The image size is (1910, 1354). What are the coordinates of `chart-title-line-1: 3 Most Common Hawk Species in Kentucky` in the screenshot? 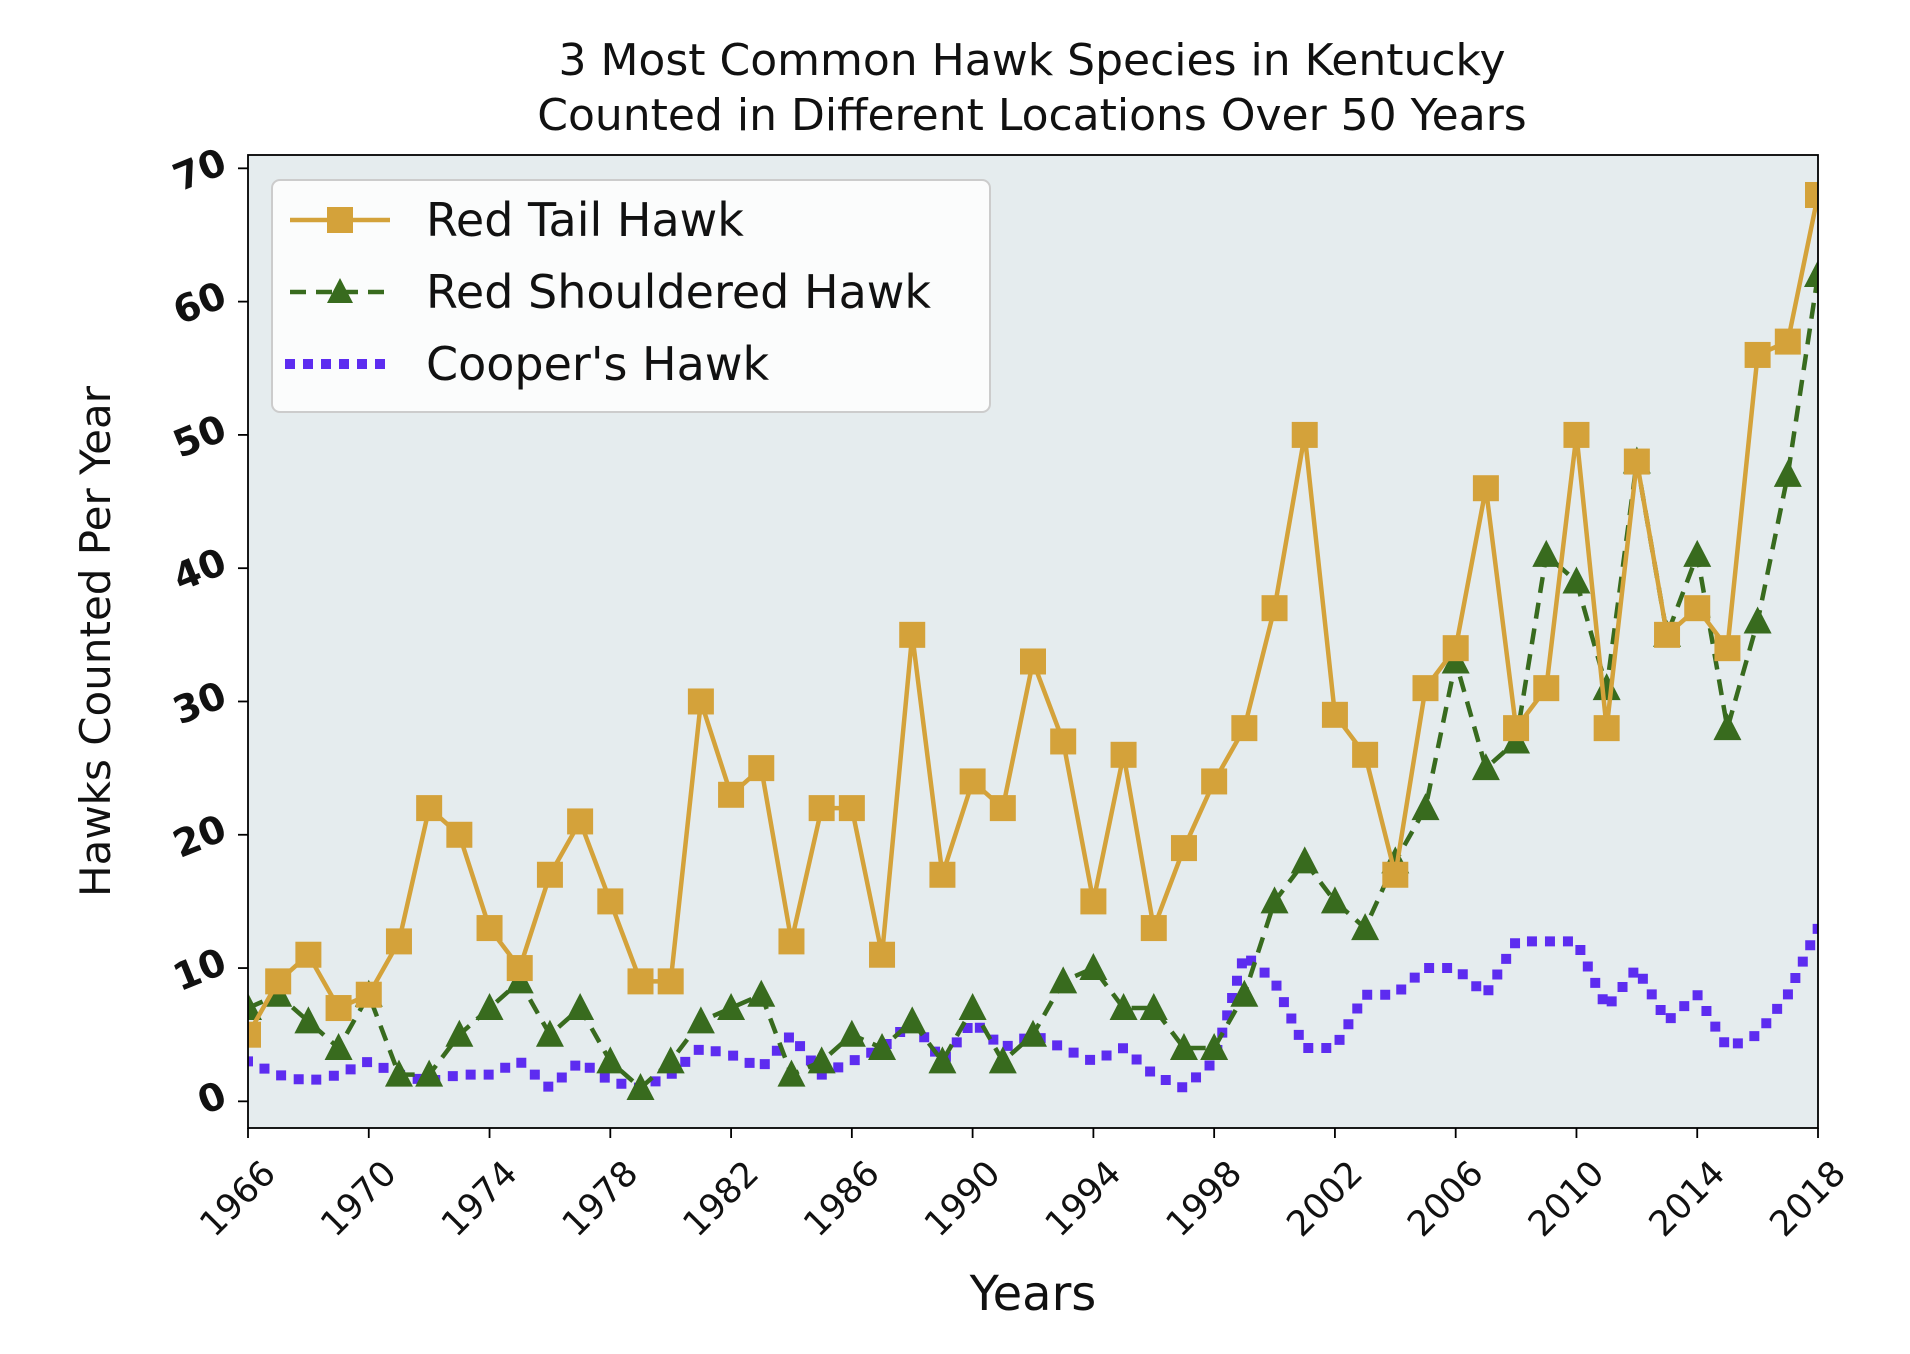 It's located at (1031, 60).